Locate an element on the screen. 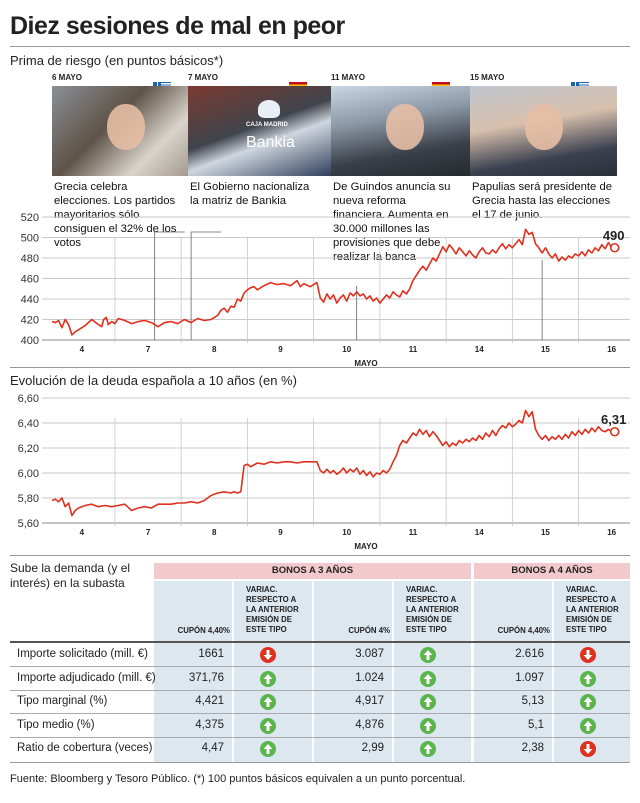  cell-value: 1661 is located at coordinates (211, 654).